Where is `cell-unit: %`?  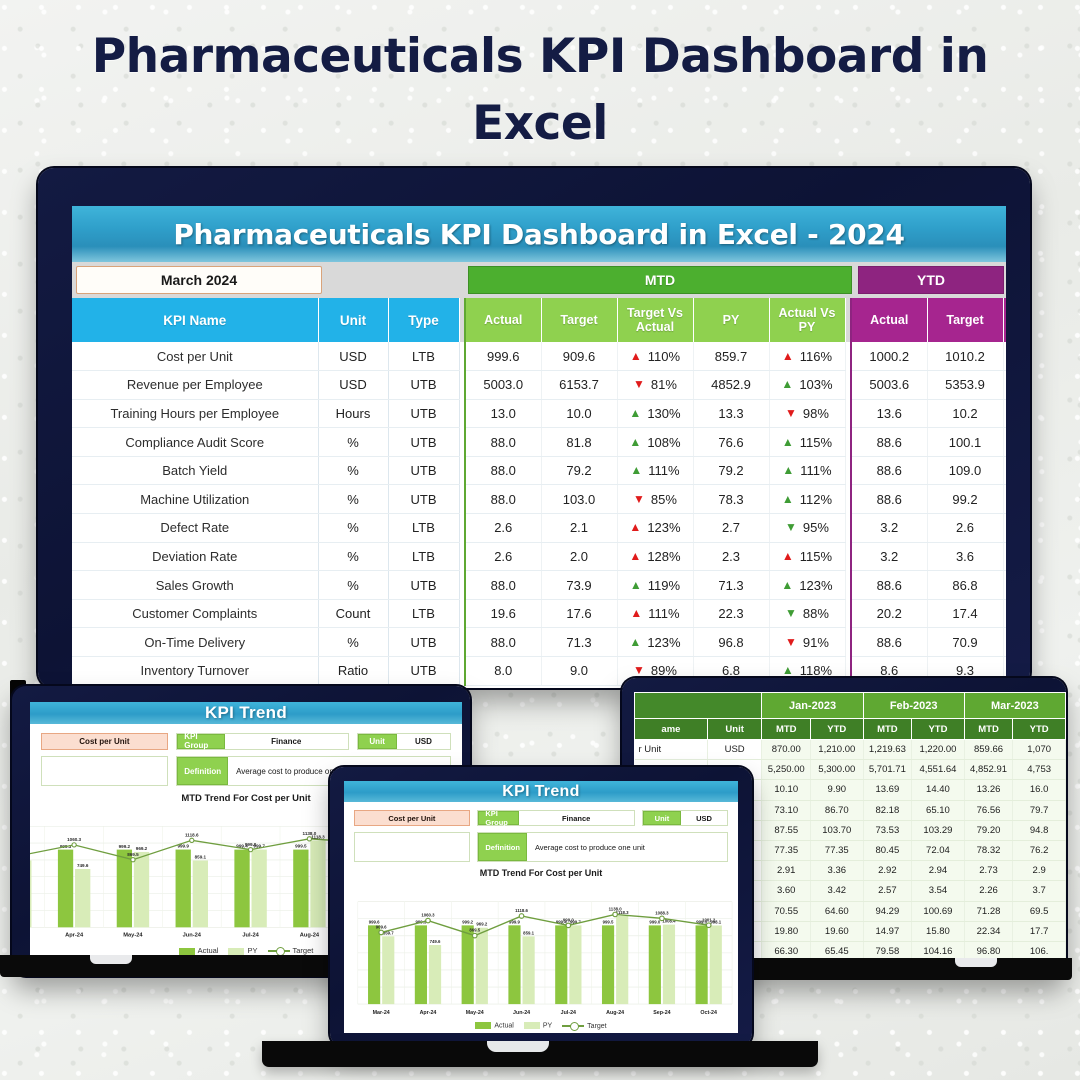 cell-unit: % is located at coordinates (353, 557).